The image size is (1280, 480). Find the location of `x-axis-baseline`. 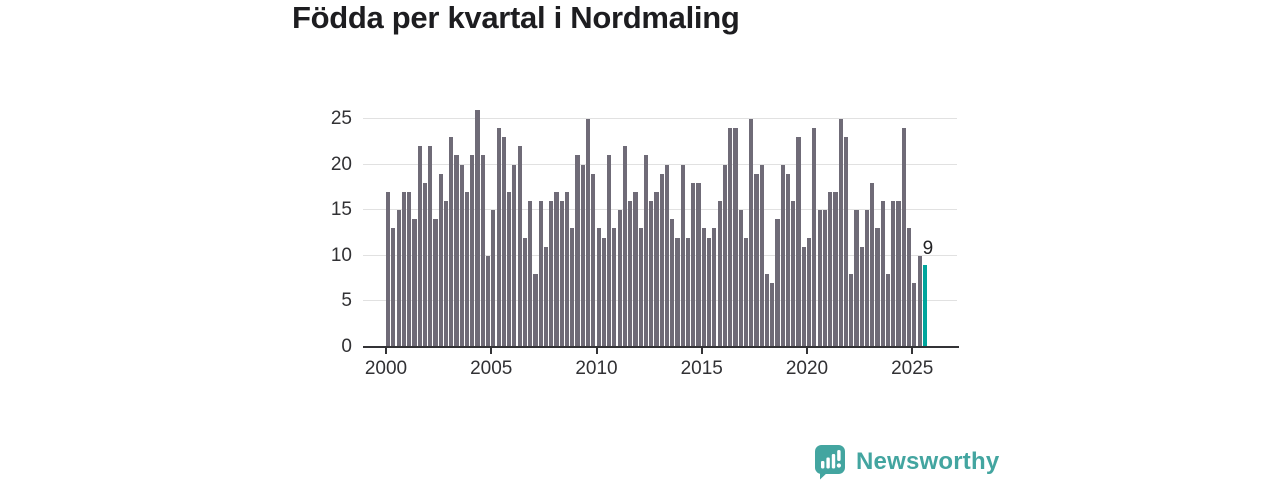

x-axis-baseline is located at coordinates (661, 347).